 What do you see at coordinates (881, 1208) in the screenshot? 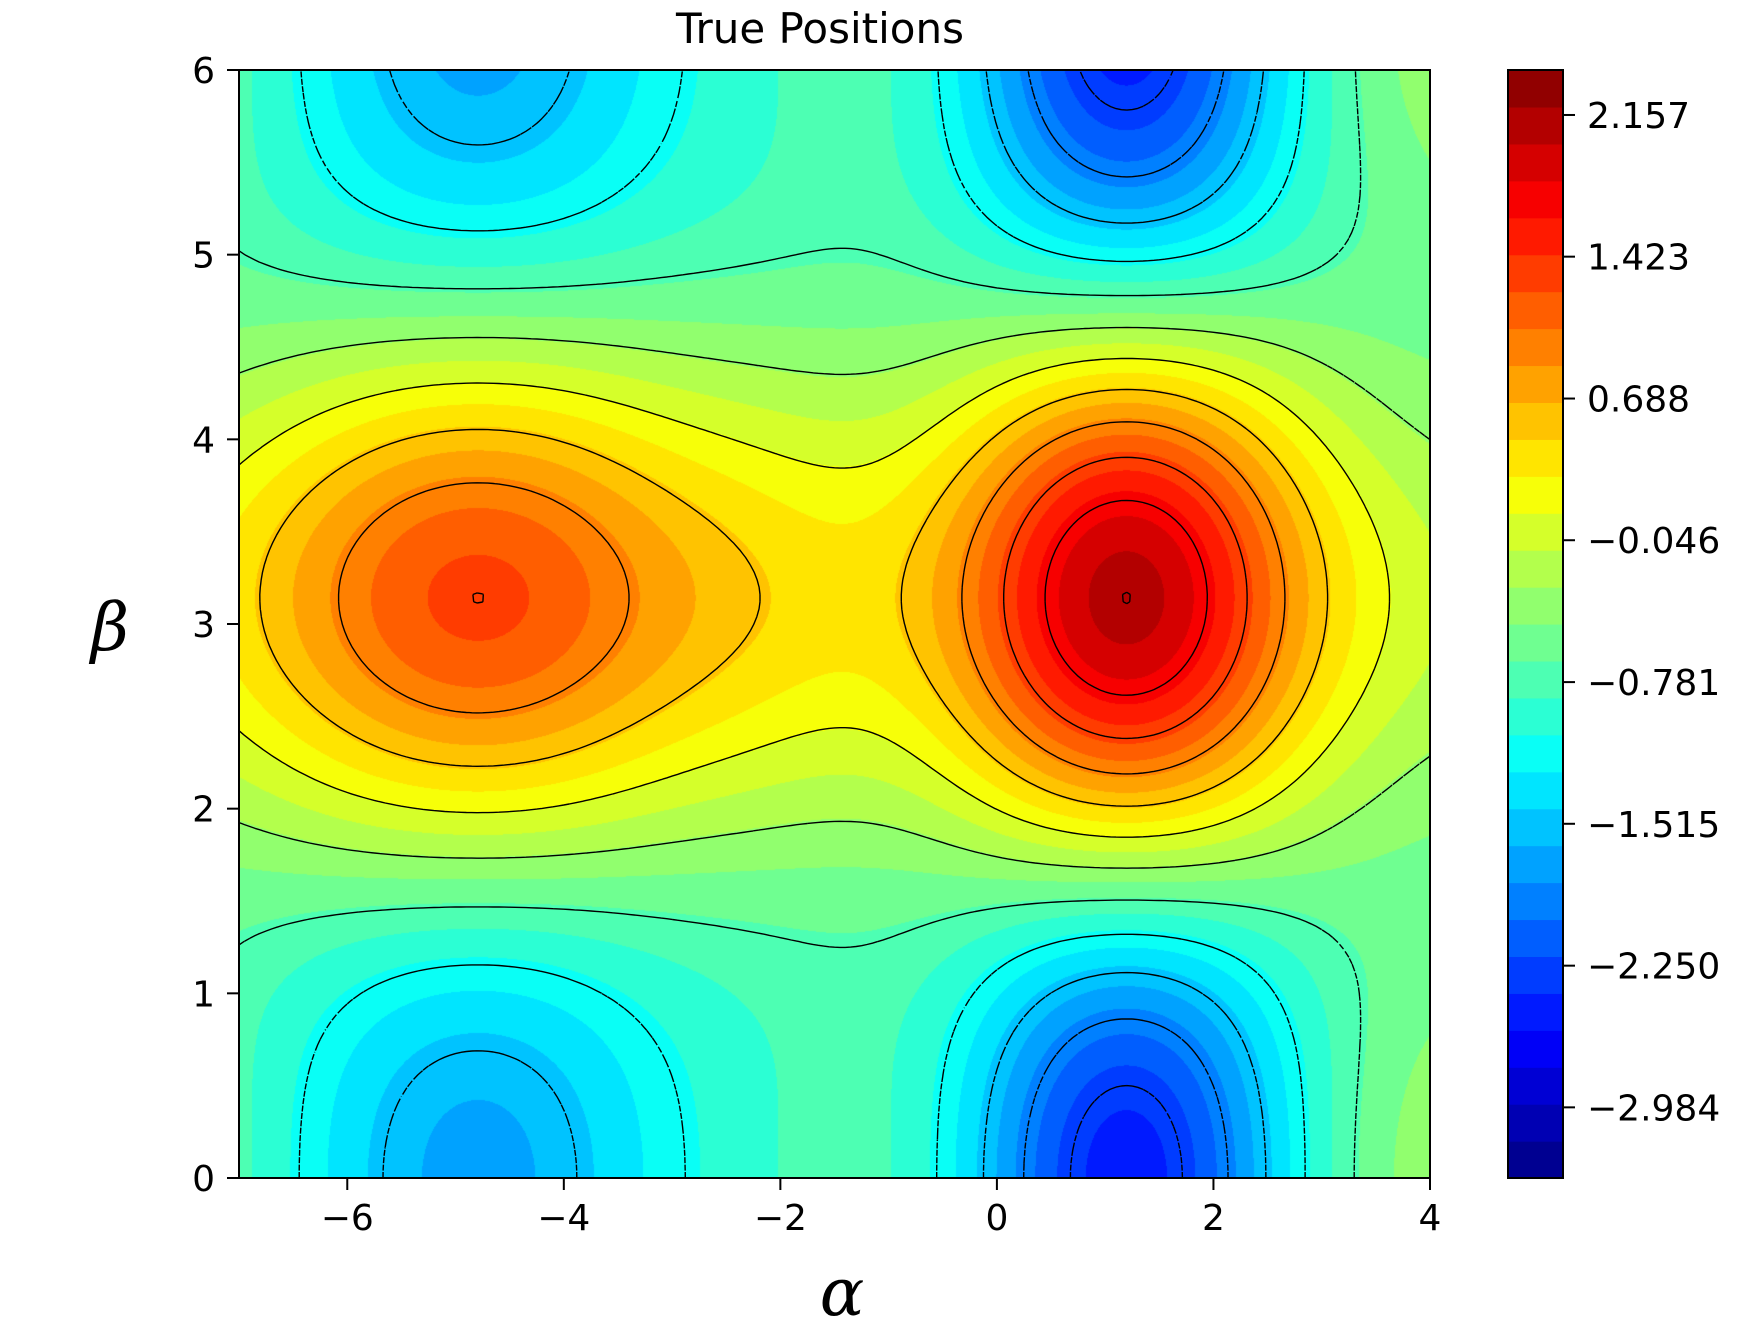
I see `x-axis: −6 −4 −2 0 2 4` at bounding box center [881, 1208].